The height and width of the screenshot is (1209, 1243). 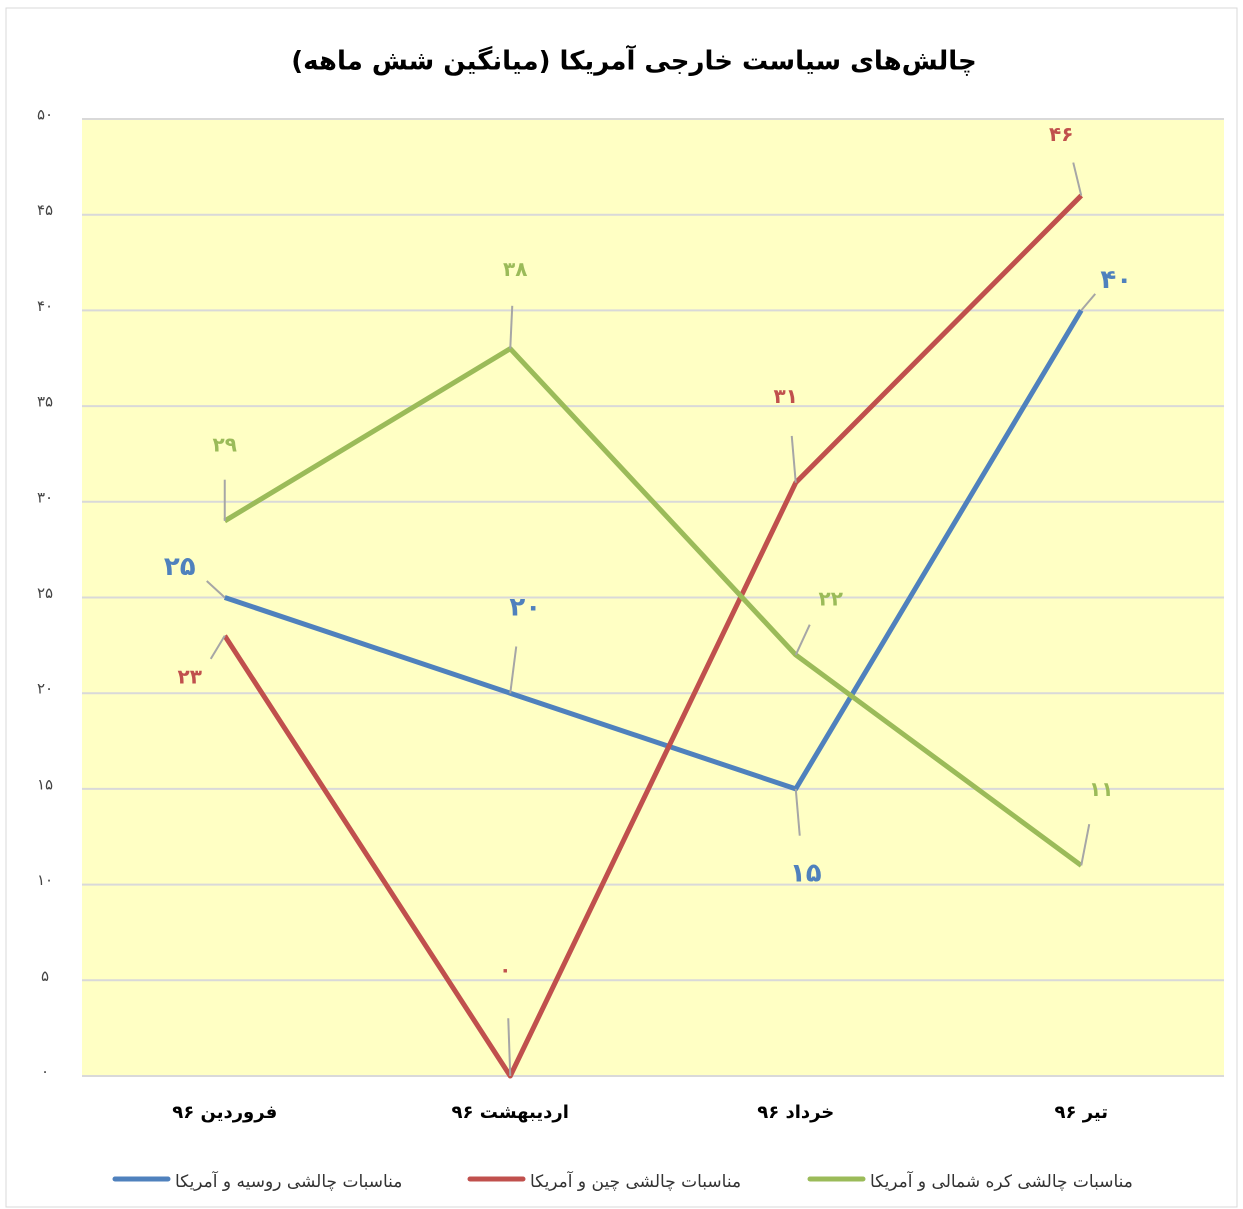 I want to click on legend-label: مناسبات چالشی روسیه و آمریکا, so click(x=288, y=1181).